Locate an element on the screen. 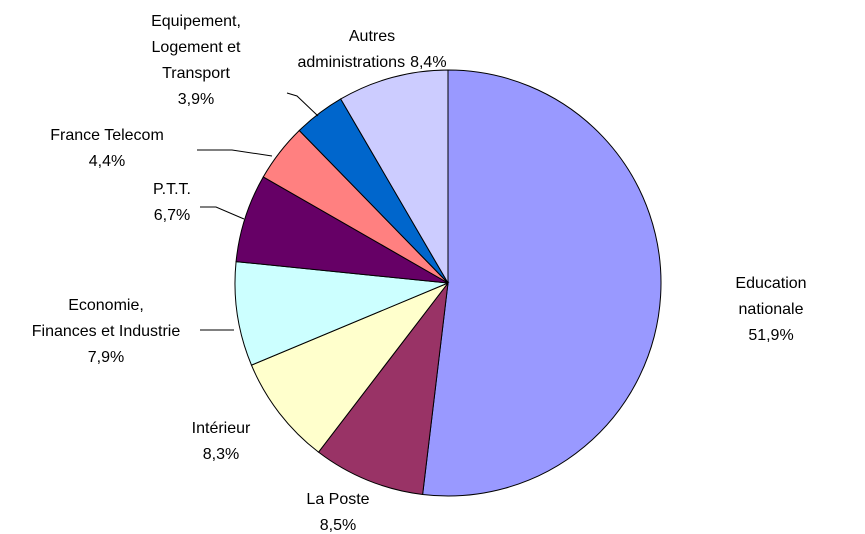 This screenshot has width=865, height=534. slice-label: Intérieur 8,3% is located at coordinates (221, 442).